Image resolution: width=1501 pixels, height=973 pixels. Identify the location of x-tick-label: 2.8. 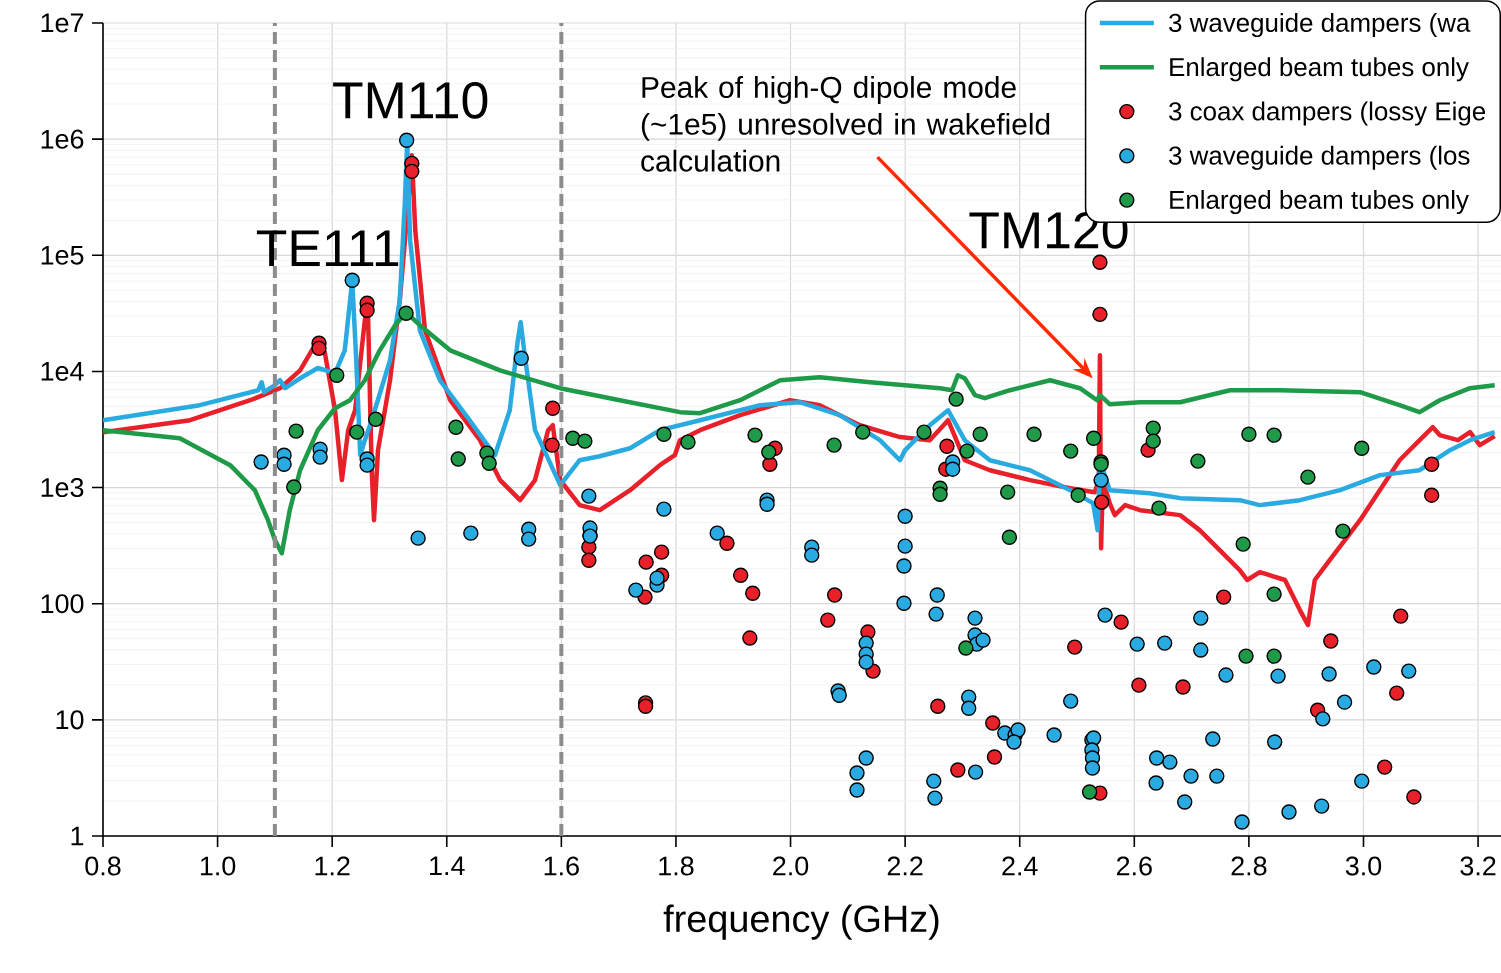
(1249, 866).